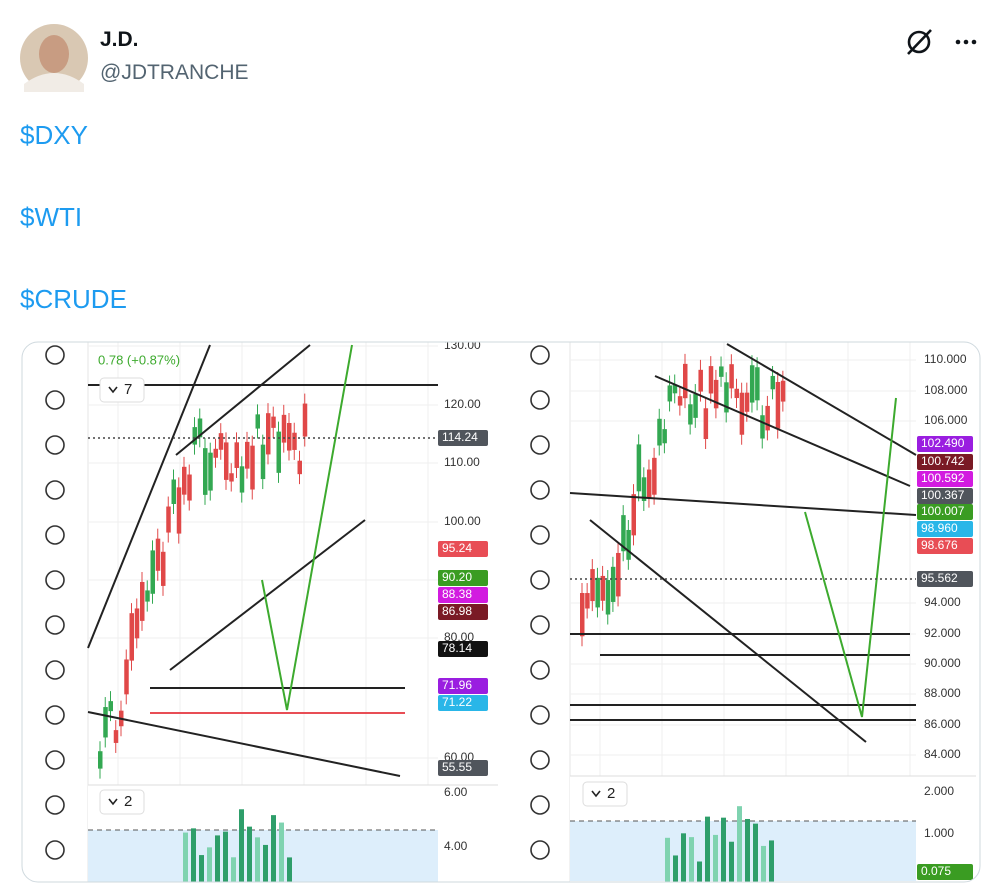 The width and height of the screenshot is (1000, 886). Describe the element at coordinates (457, 685) in the screenshot. I see `price-tag-label: 71.96` at that location.